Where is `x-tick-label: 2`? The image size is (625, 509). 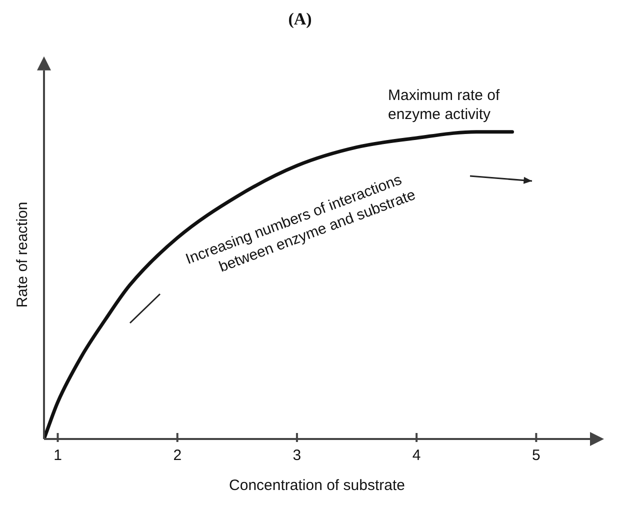 x-tick-label: 2 is located at coordinates (177, 455).